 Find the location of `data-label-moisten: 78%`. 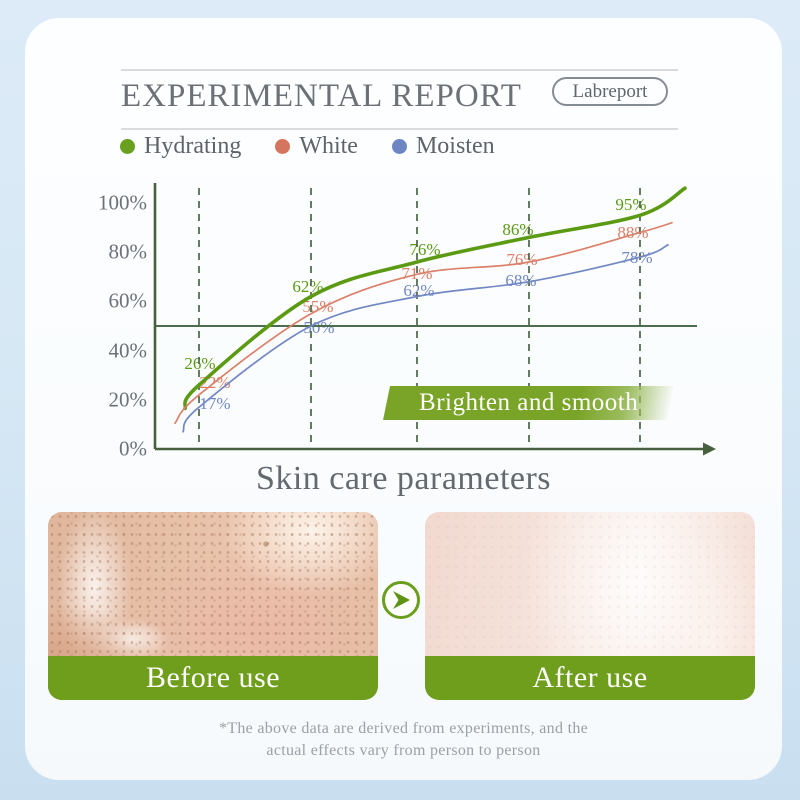

data-label-moisten: 78% is located at coordinates (637, 258).